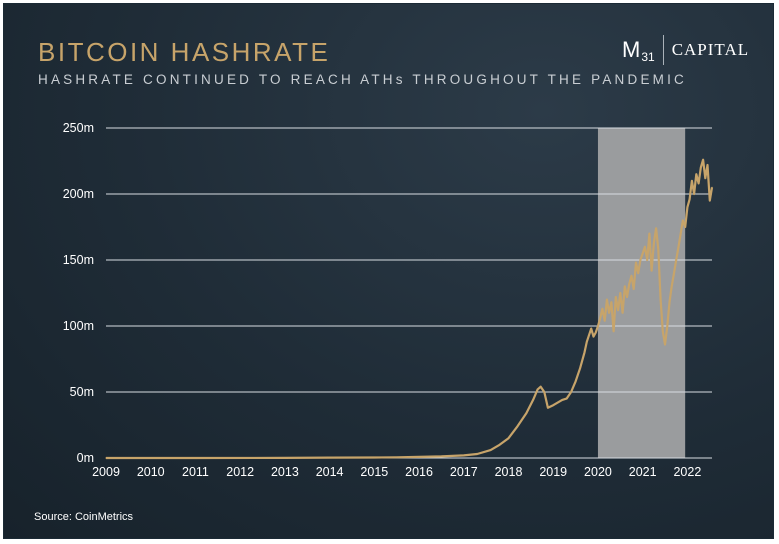  I want to click on source-note: Source: CoinMetrics, so click(84, 517).